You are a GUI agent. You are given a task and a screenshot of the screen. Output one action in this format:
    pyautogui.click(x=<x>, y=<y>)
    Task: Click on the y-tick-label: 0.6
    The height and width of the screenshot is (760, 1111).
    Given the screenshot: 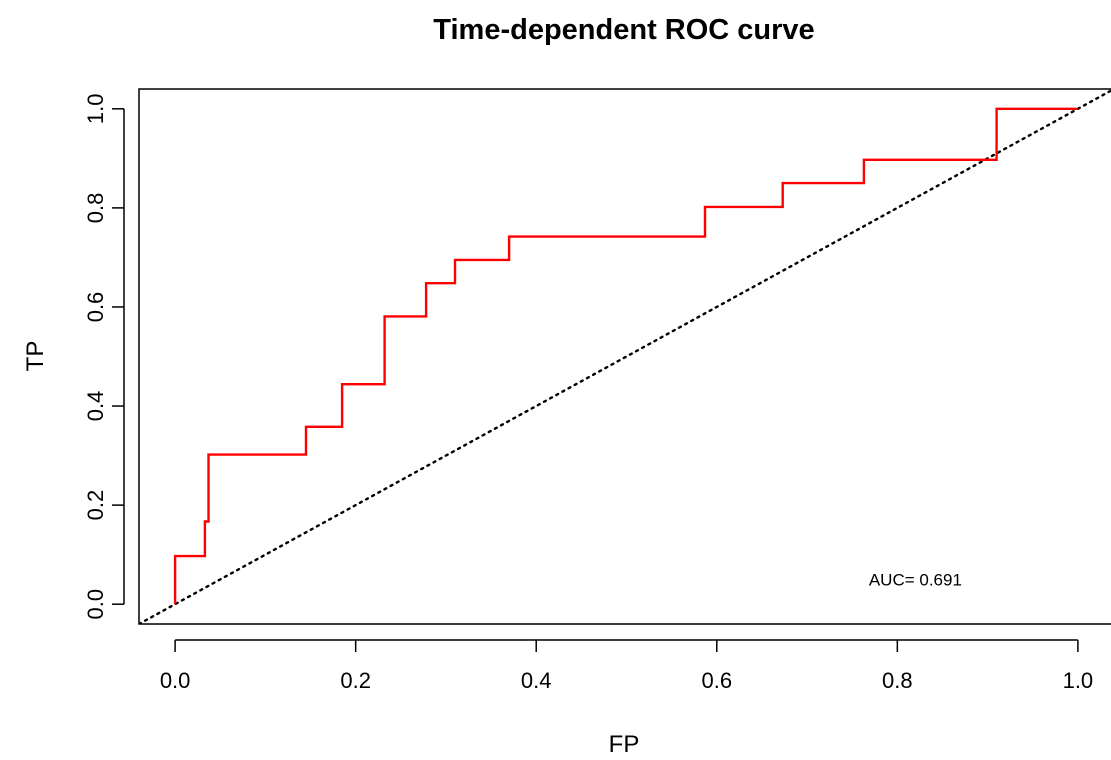 What is the action you would take?
    pyautogui.click(x=95, y=307)
    